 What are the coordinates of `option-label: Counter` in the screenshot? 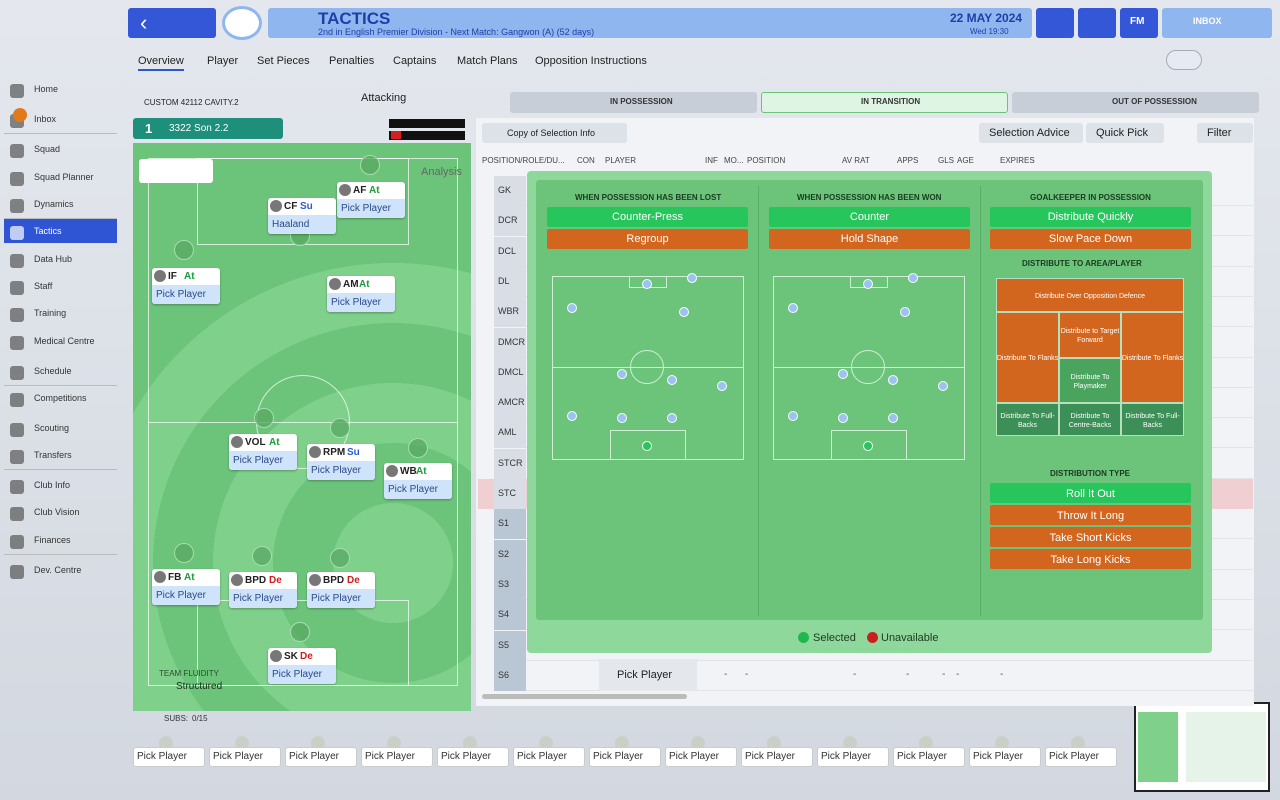 It's located at (869, 217).